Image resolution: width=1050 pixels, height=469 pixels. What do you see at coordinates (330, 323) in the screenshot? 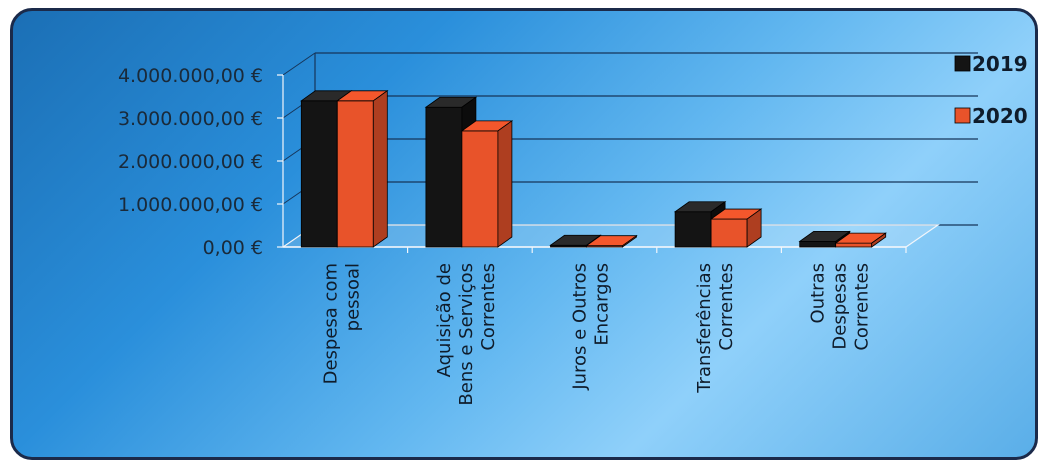
I see `x-category-line: Despesa com` at bounding box center [330, 323].